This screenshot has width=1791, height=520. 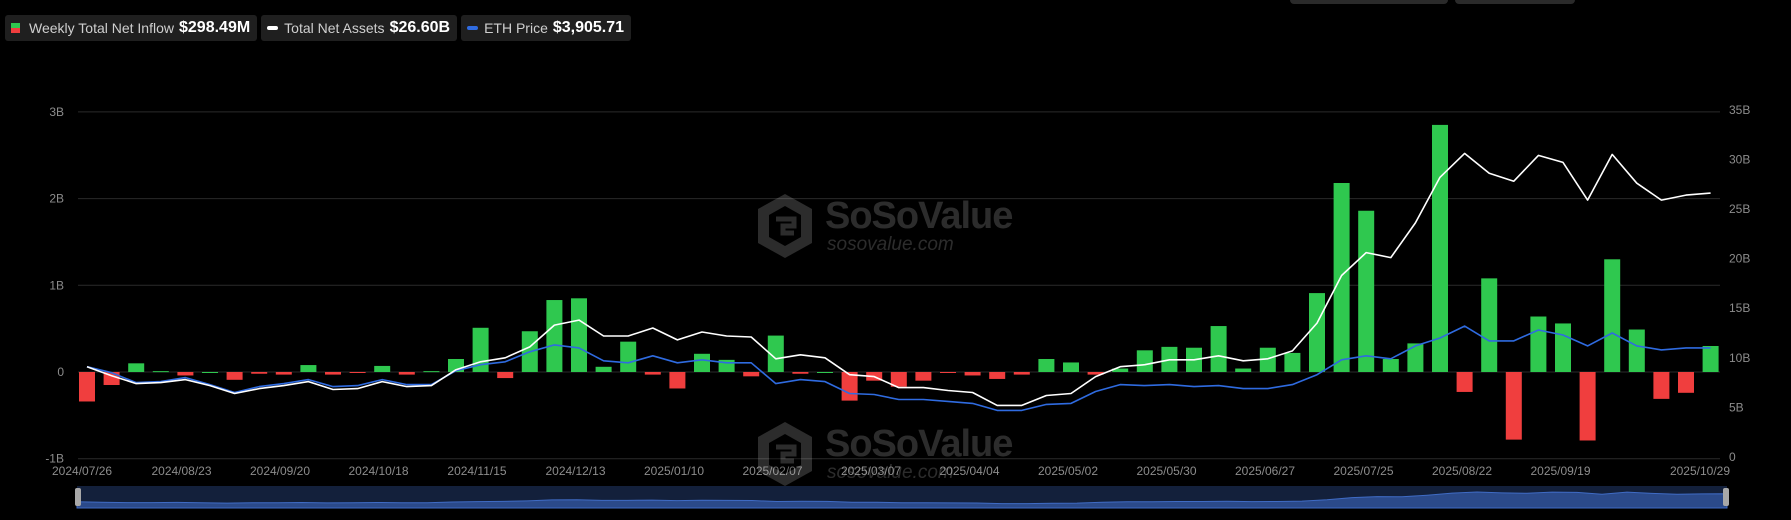 I want to click on legend-price-label: ETH Price, so click(x=516, y=28).